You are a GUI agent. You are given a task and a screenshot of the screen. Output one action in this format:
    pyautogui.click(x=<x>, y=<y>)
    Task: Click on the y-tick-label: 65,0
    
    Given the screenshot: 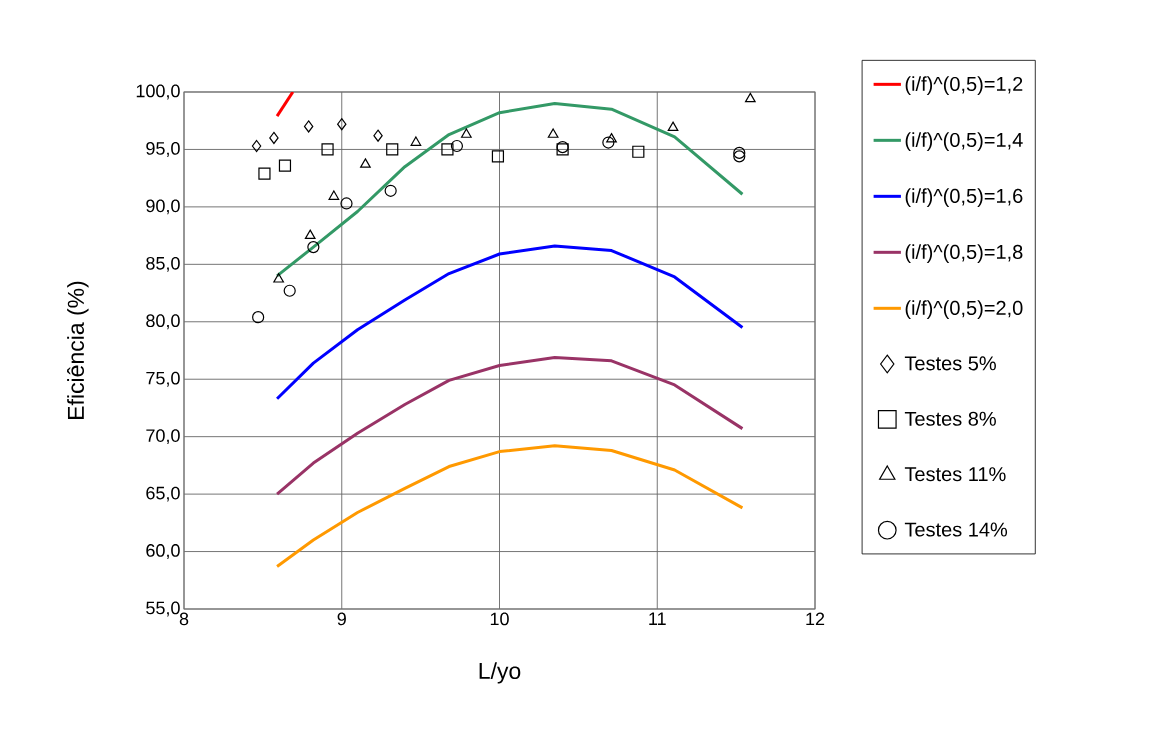 What is the action you would take?
    pyautogui.click(x=163, y=494)
    